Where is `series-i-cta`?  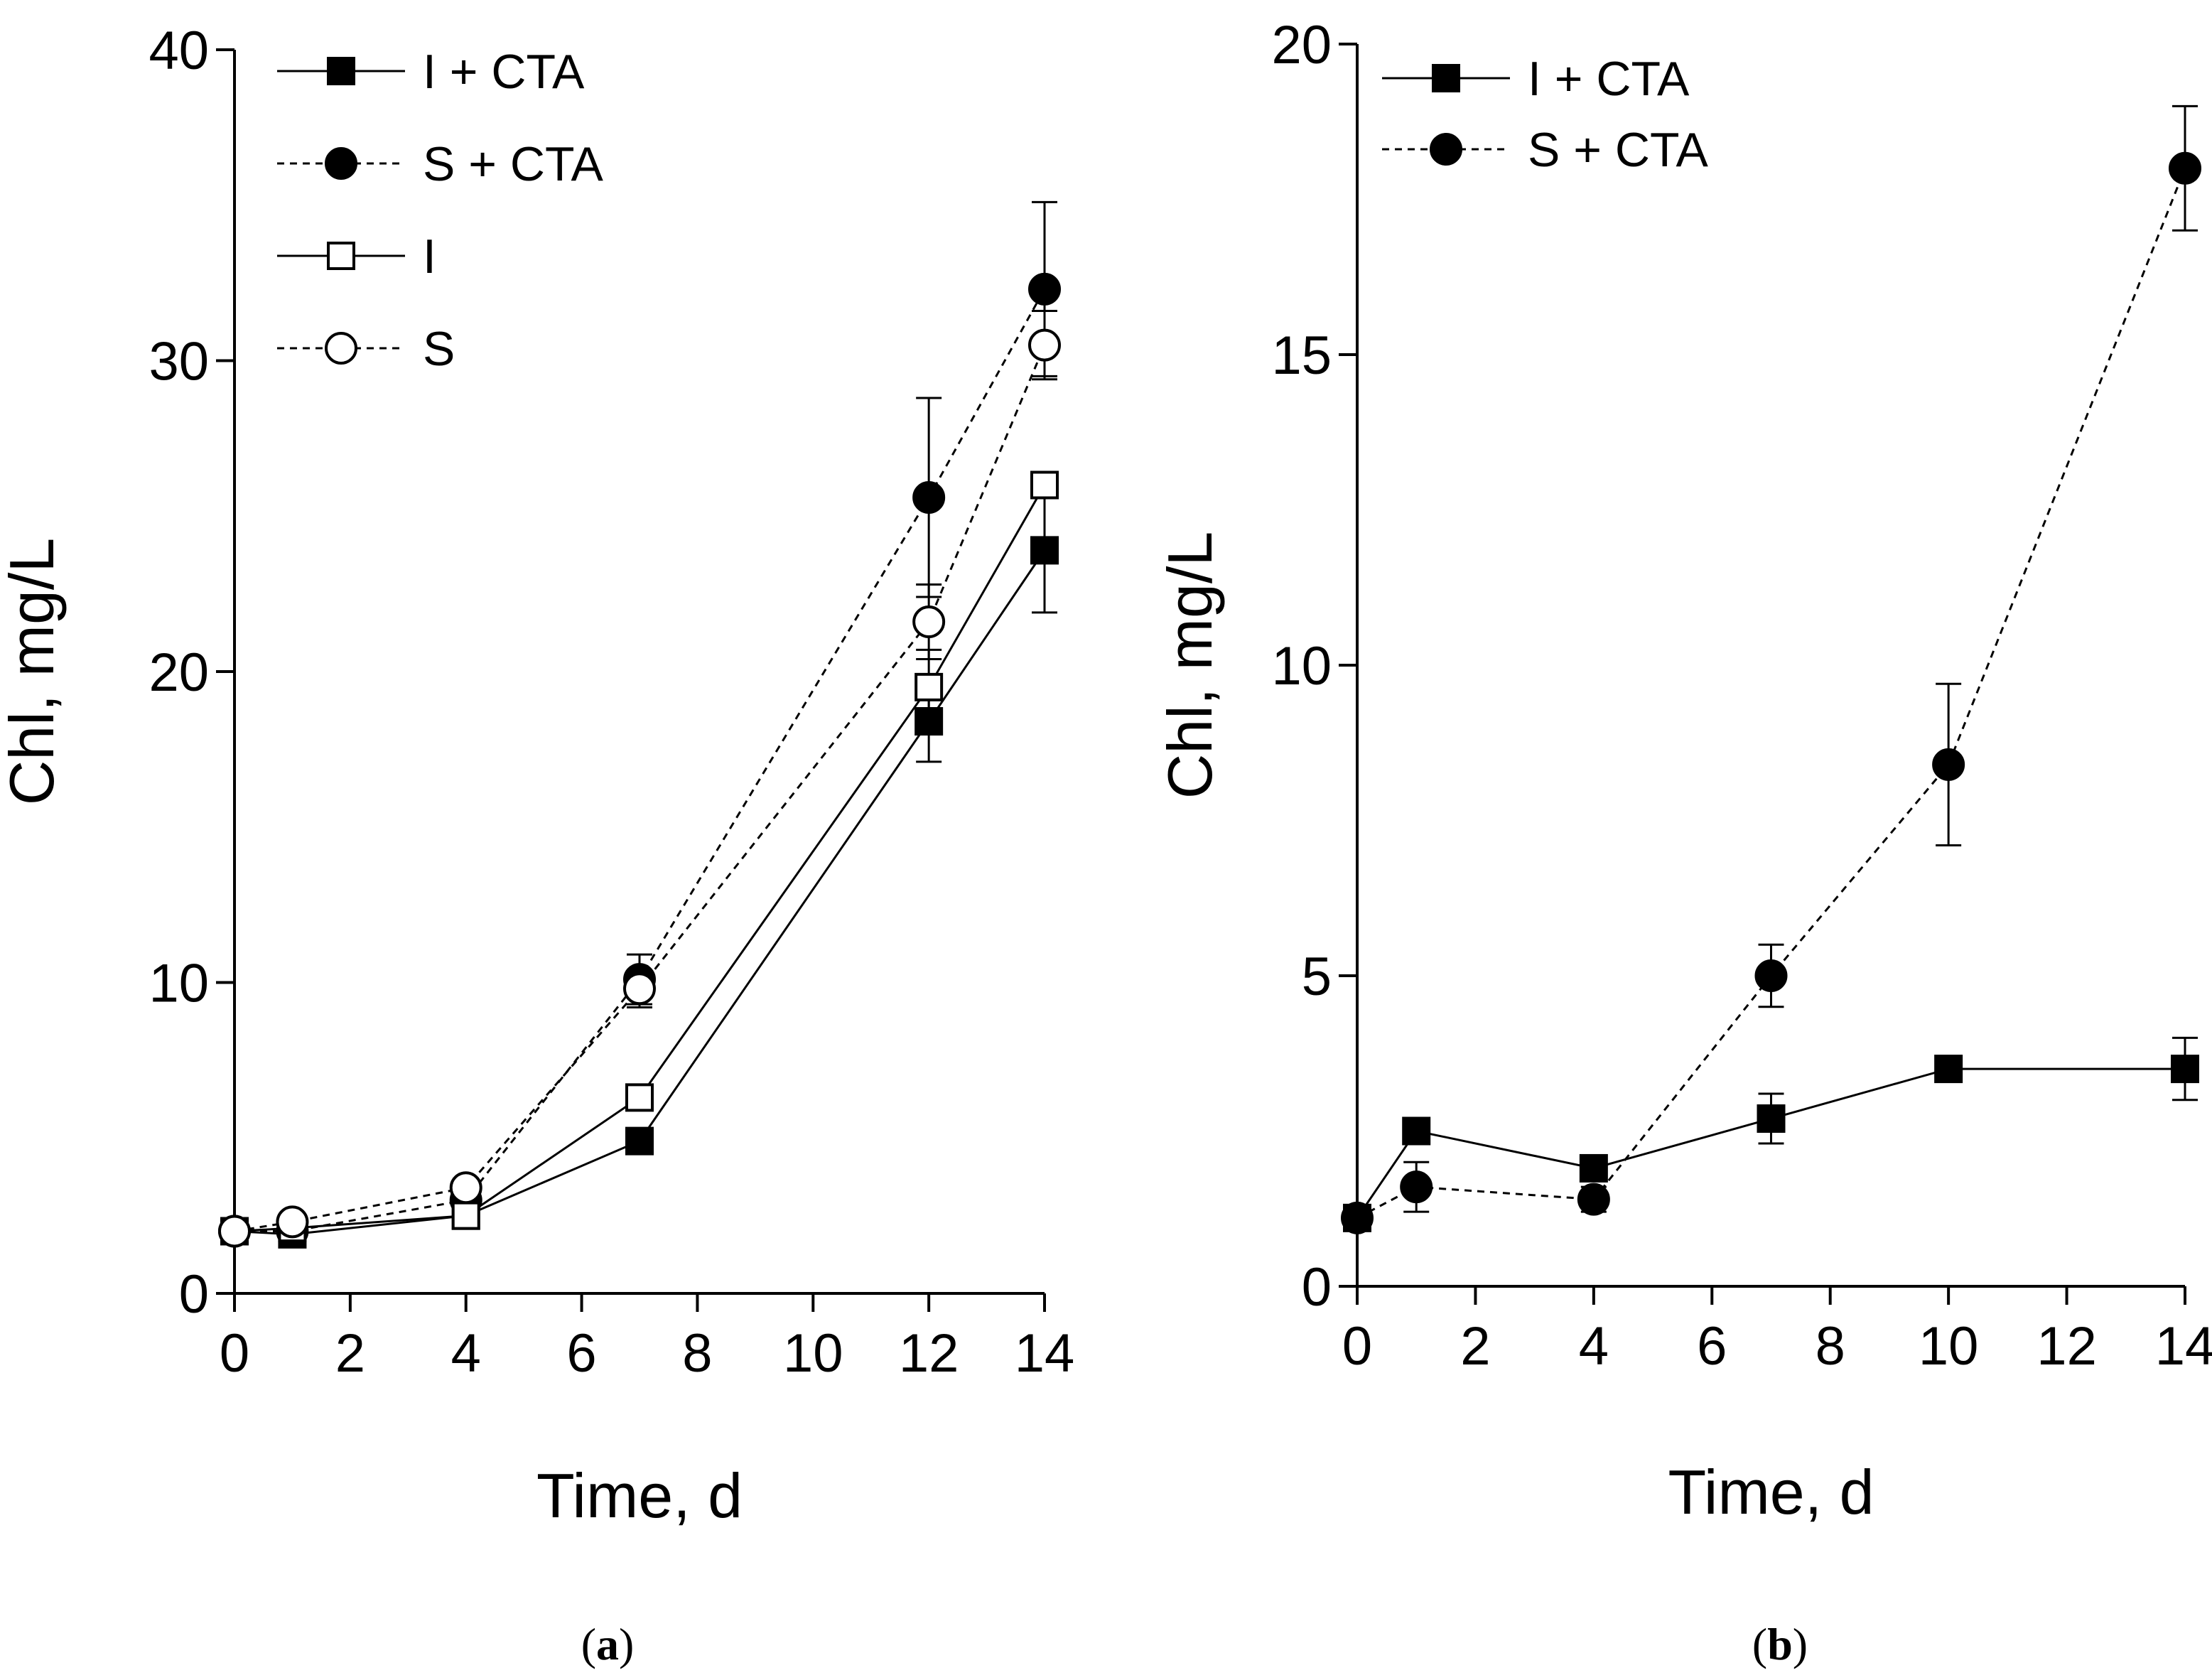
series-i-cta is located at coordinates (1771, 1134).